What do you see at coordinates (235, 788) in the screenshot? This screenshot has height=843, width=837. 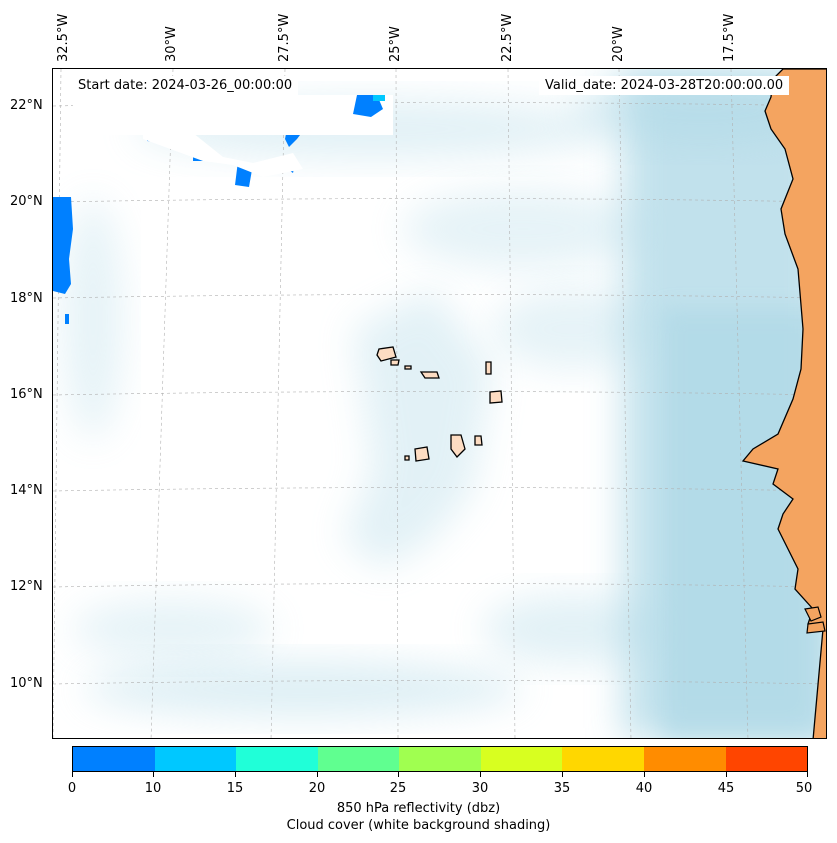 I see `colorbar-tick-label-15: 15` at bounding box center [235, 788].